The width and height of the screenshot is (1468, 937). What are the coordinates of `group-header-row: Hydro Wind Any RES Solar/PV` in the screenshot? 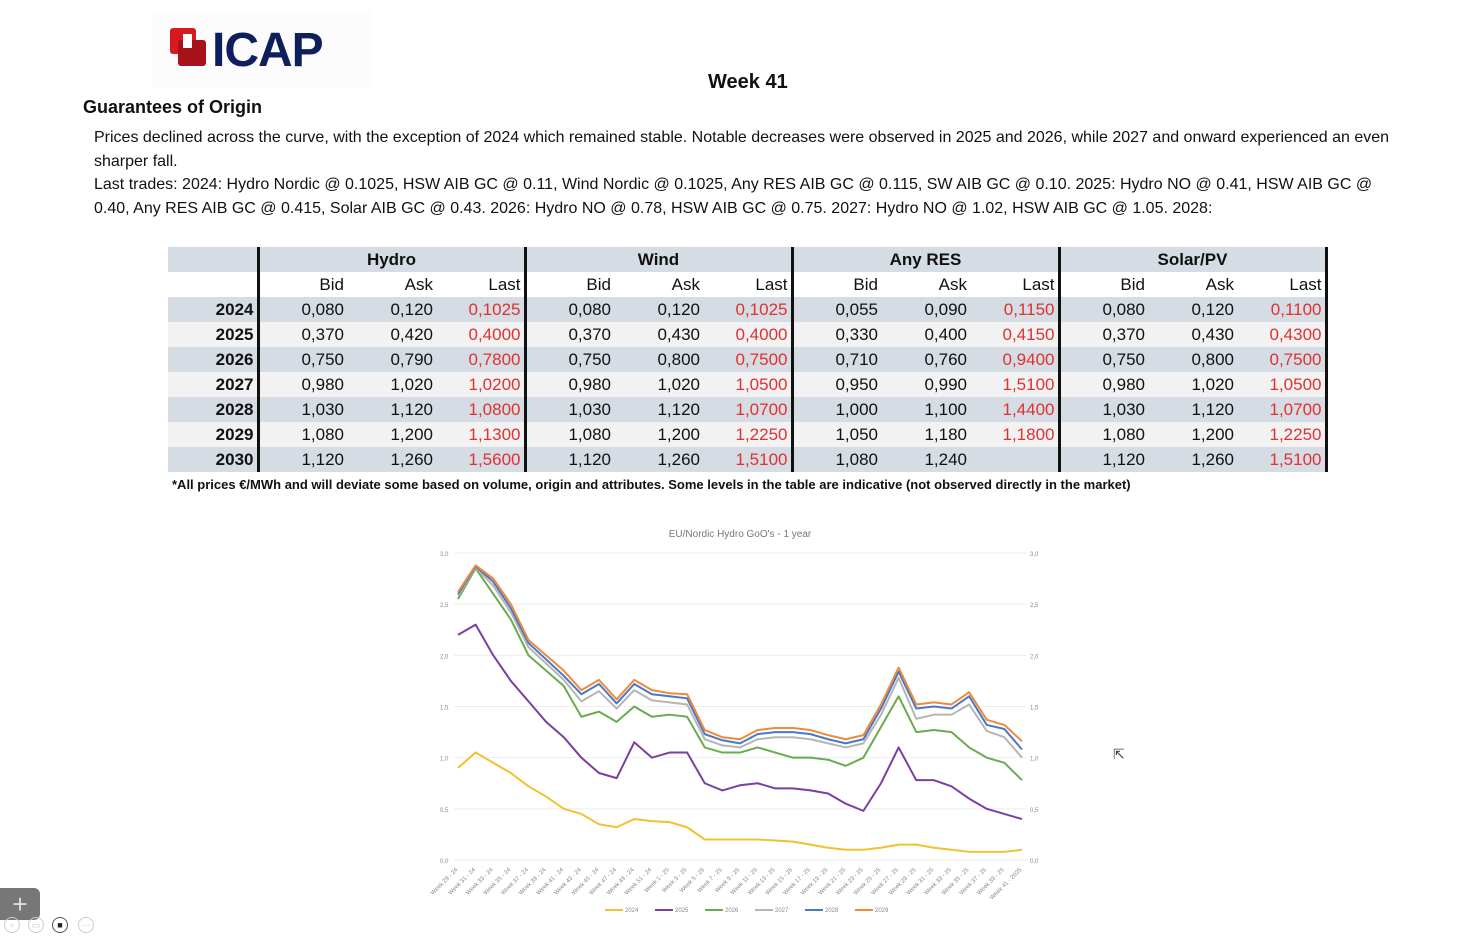 It's located at (748, 259).